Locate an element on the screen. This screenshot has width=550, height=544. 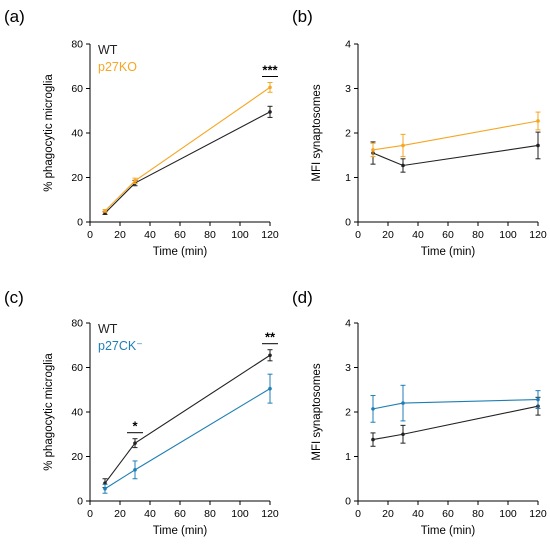
significance-marker: ** is located at coordinates (270, 337).